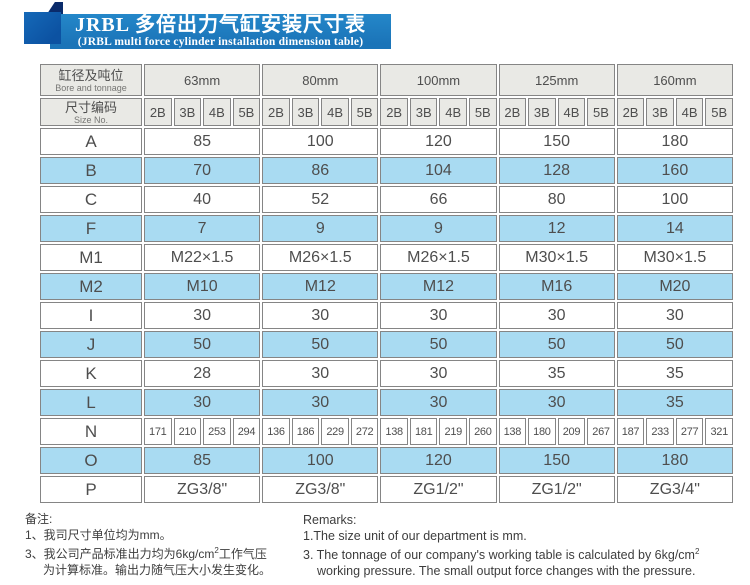 This screenshot has width=750, height=585. Describe the element at coordinates (91, 373) in the screenshot. I see `row-label-K: K` at that location.